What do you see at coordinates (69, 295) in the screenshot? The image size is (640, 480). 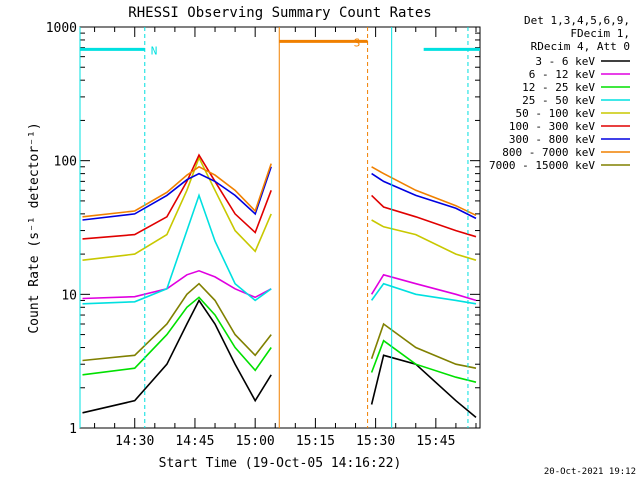 I see `y-tick-label: 10` at bounding box center [69, 295].